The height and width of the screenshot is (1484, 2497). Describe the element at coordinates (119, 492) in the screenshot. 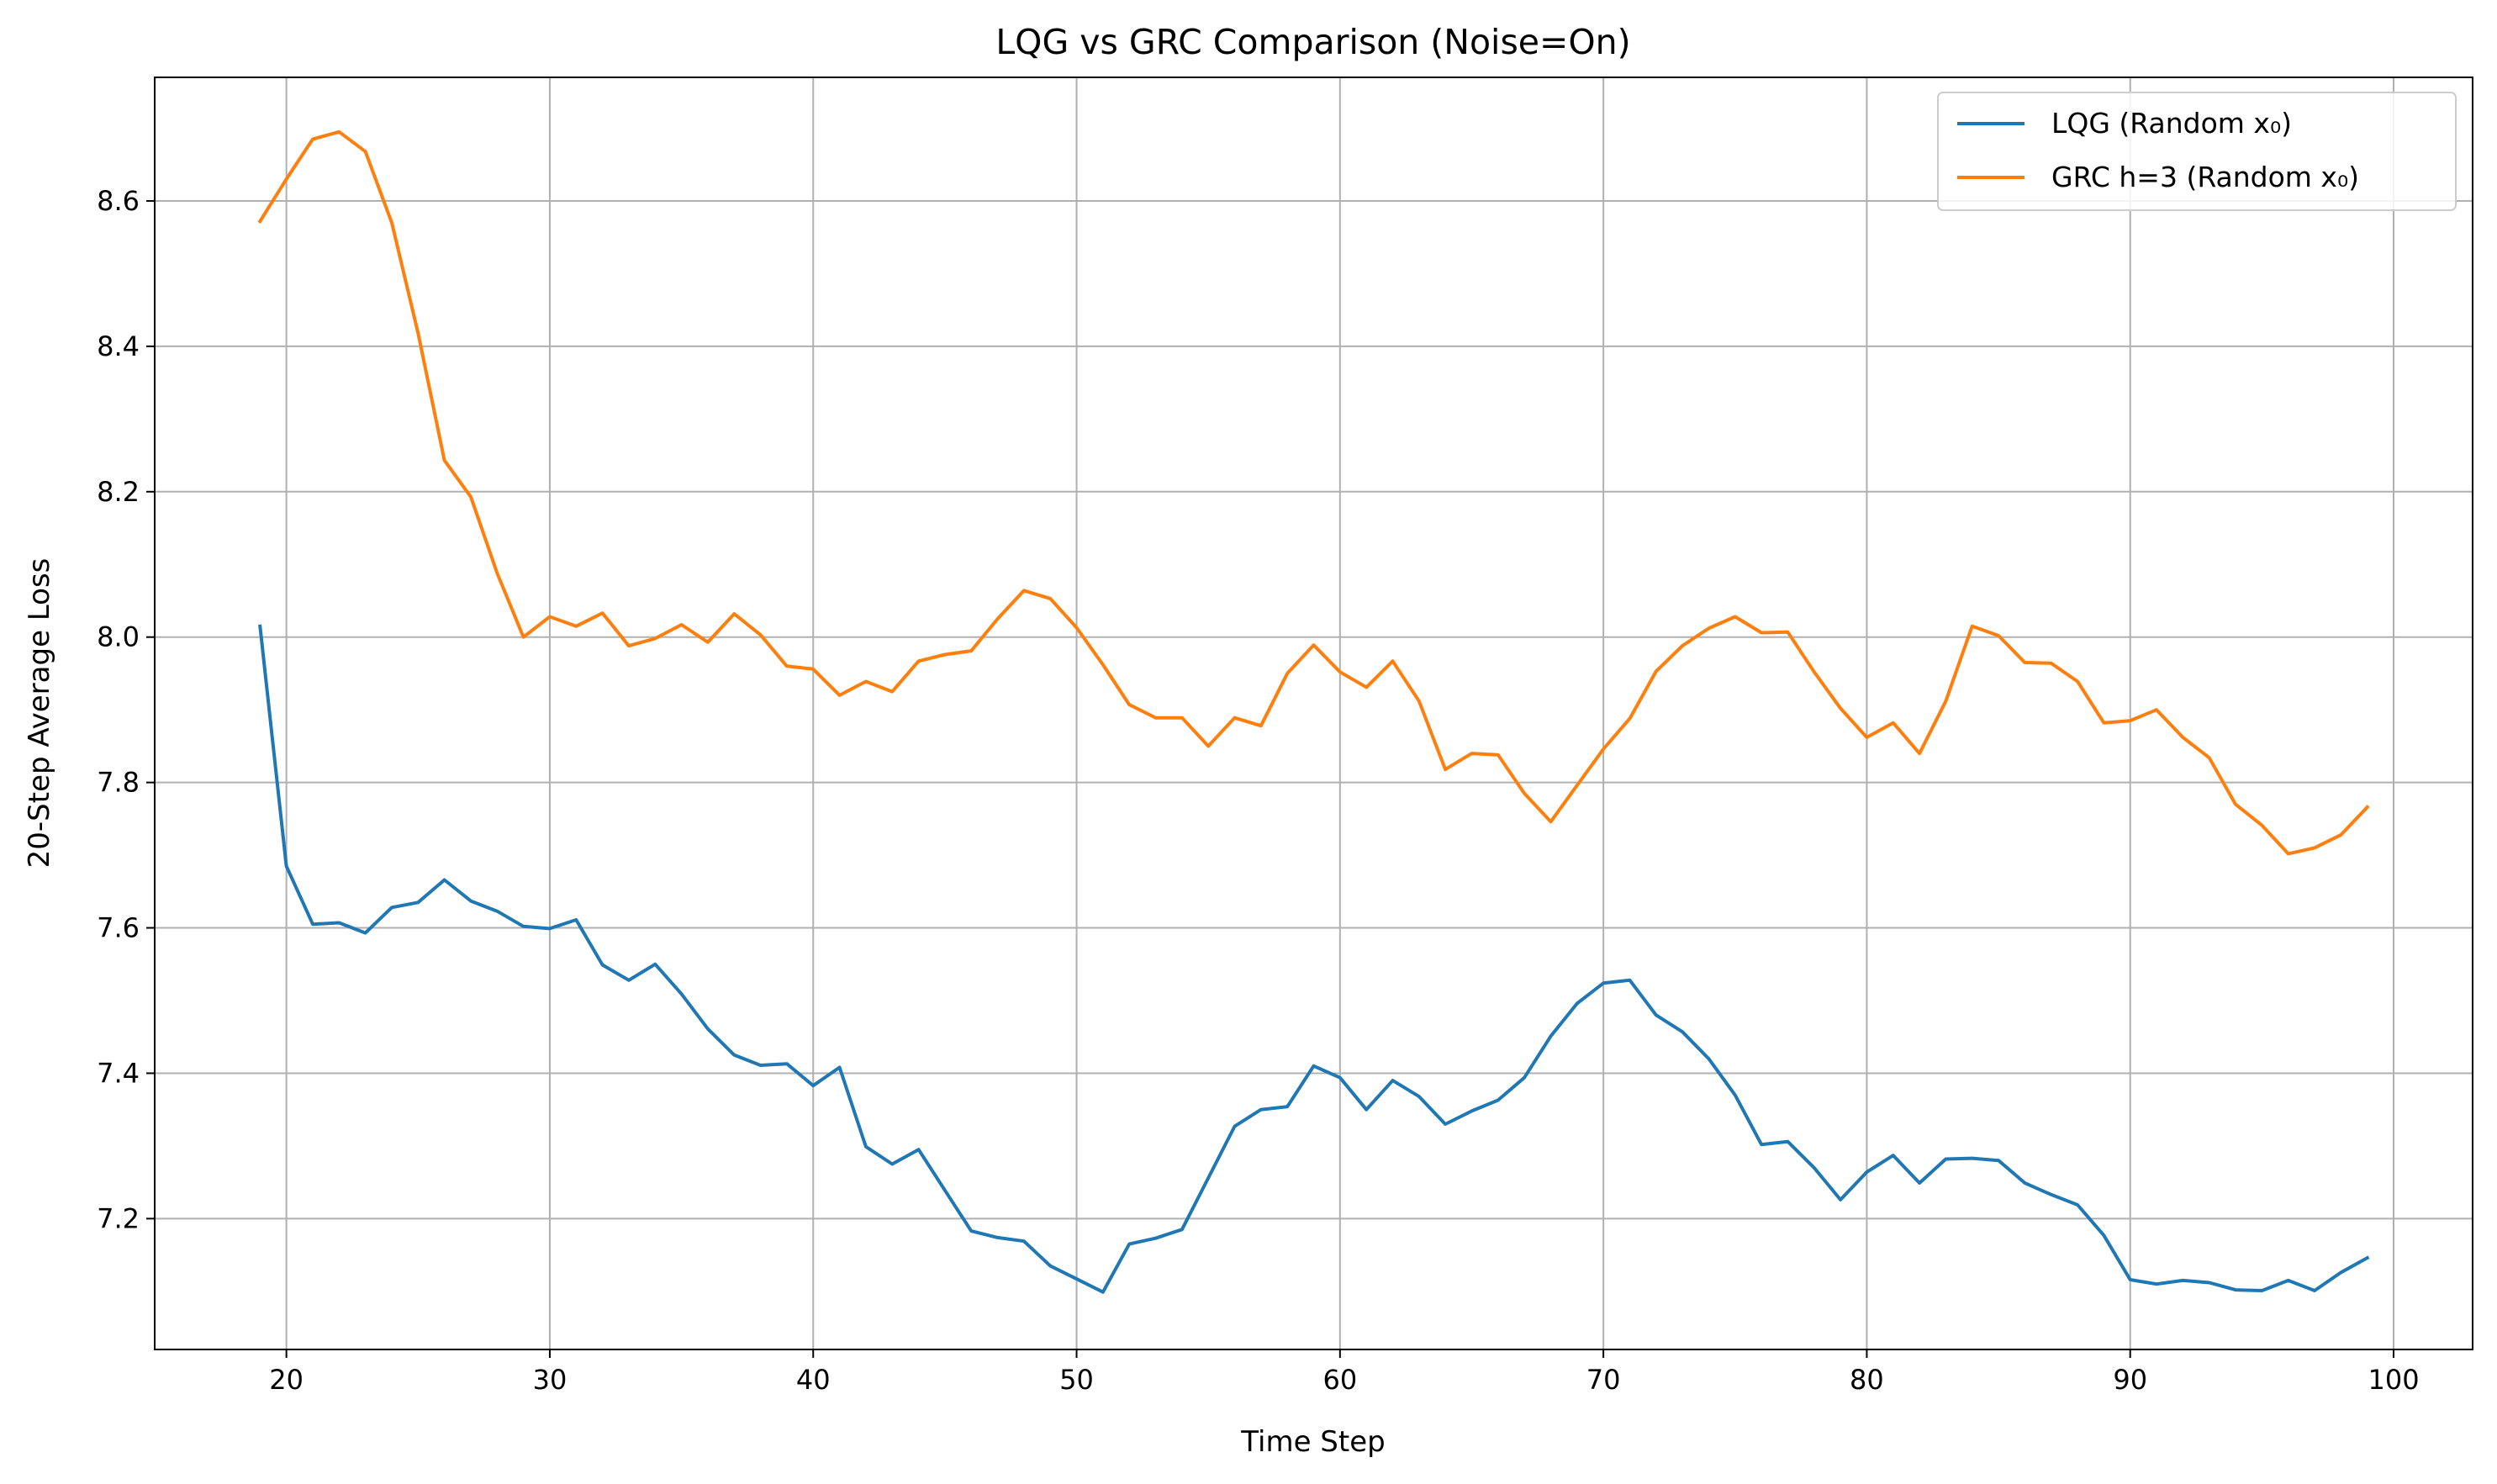

I see `y-tick-label-5: 8.2` at that location.